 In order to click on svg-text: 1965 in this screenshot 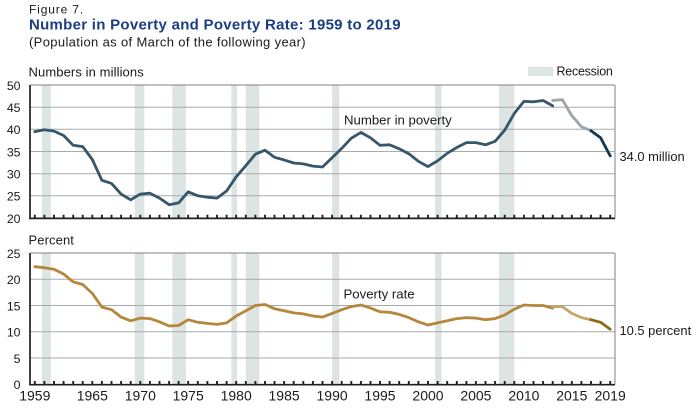, I will do `click(92, 396)`.